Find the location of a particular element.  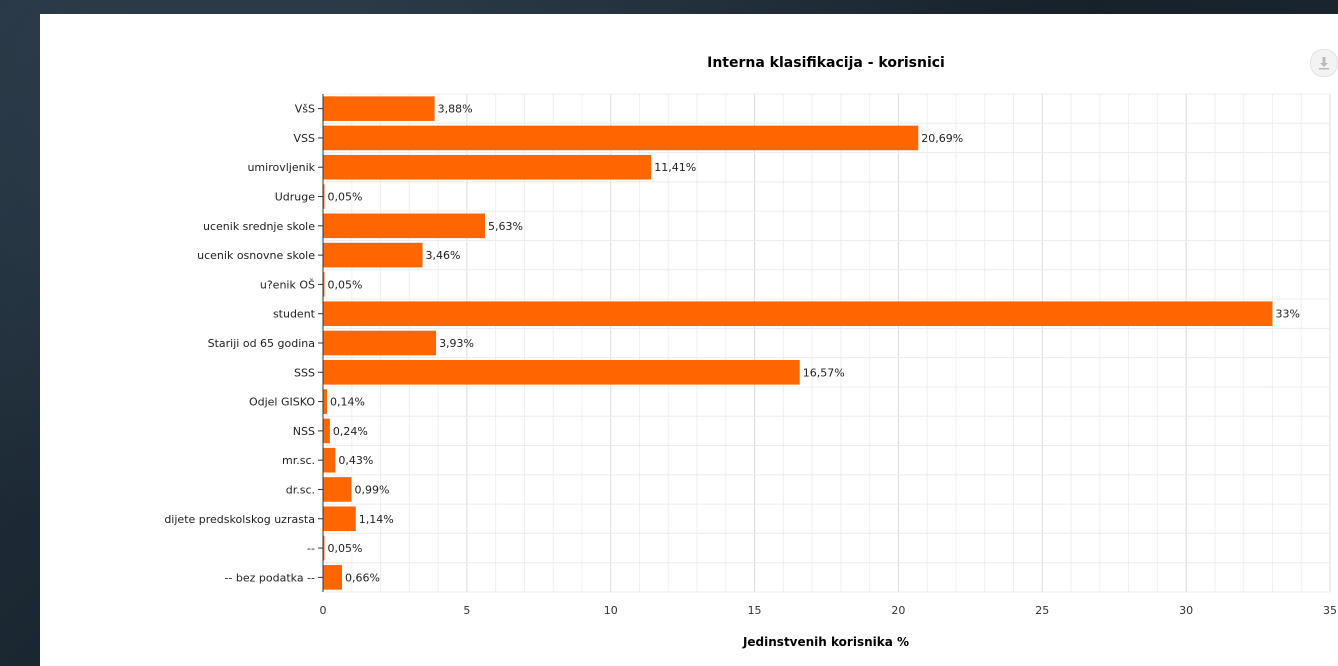

x-tick-label: 25 is located at coordinates (1042, 610).